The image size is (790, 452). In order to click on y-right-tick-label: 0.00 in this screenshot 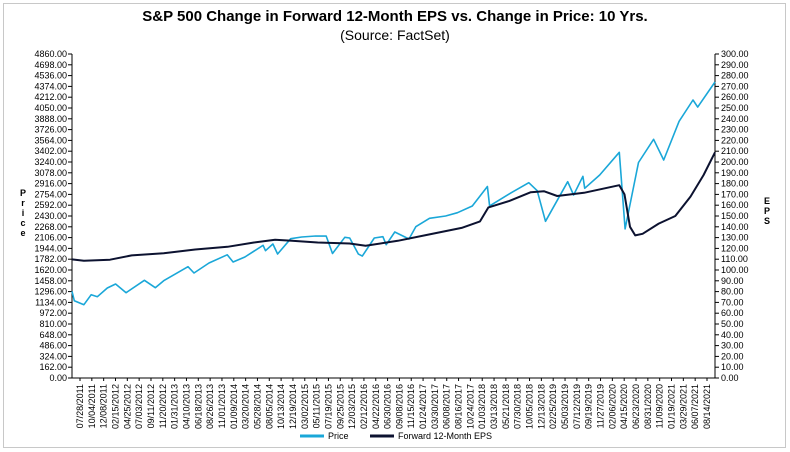, I will do `click(730, 378)`.